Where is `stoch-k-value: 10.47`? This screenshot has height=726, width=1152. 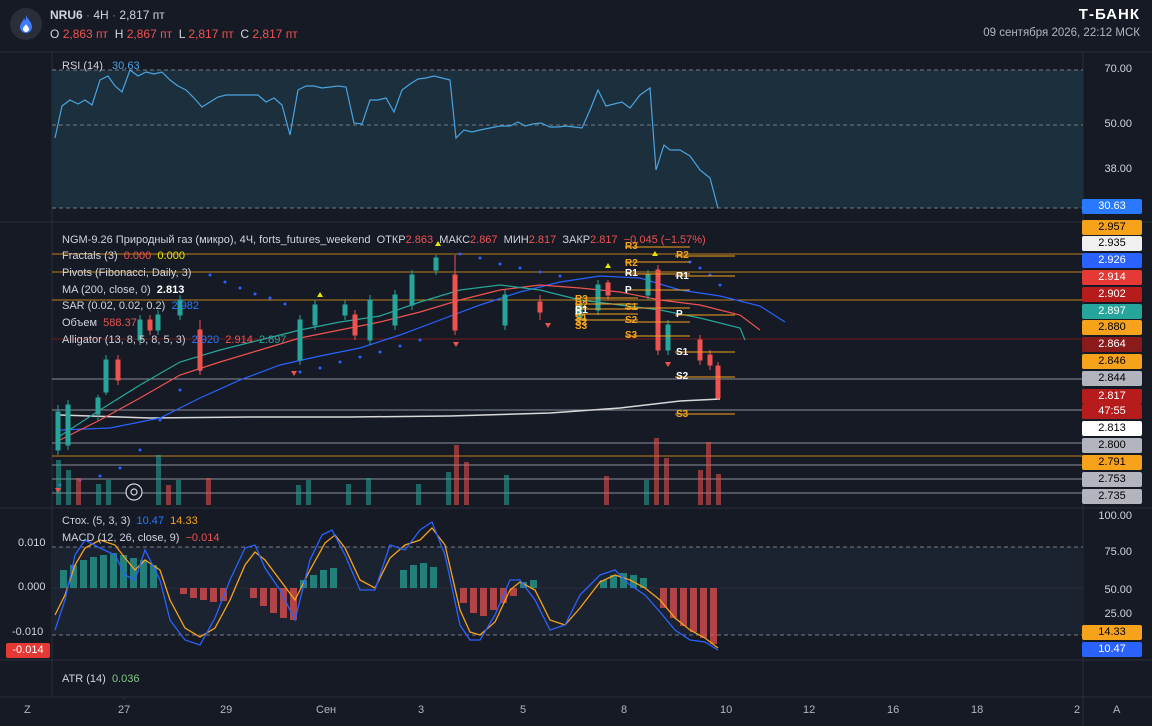 stoch-k-value: 10.47 is located at coordinates (150, 521).